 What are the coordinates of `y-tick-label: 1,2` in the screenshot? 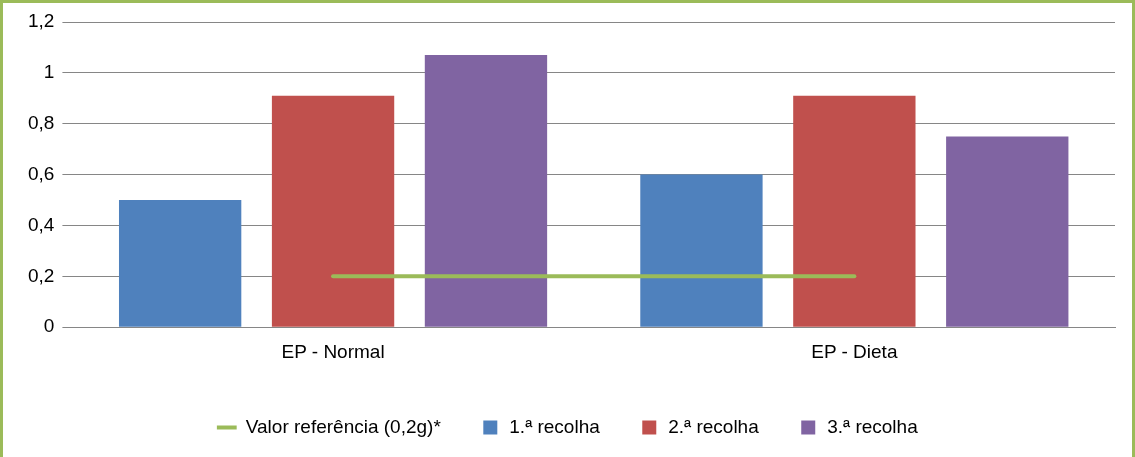 It's located at (41, 21).